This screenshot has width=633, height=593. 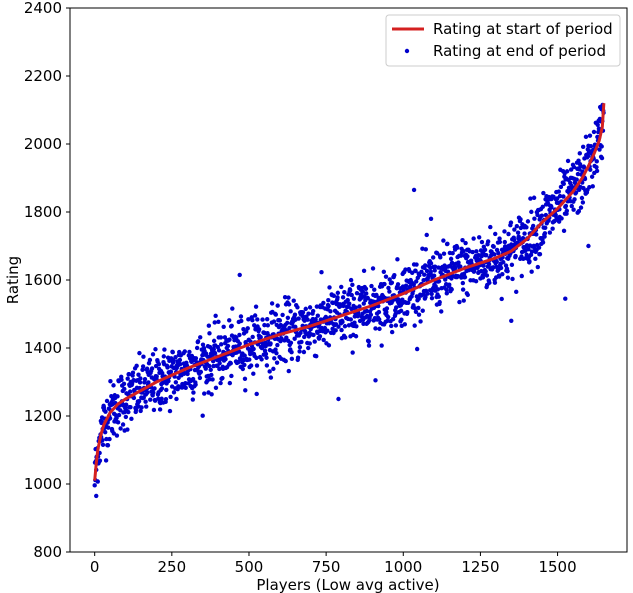 What do you see at coordinates (43, 144) in the screenshot?
I see `y-tick-label: 2000` at bounding box center [43, 144].